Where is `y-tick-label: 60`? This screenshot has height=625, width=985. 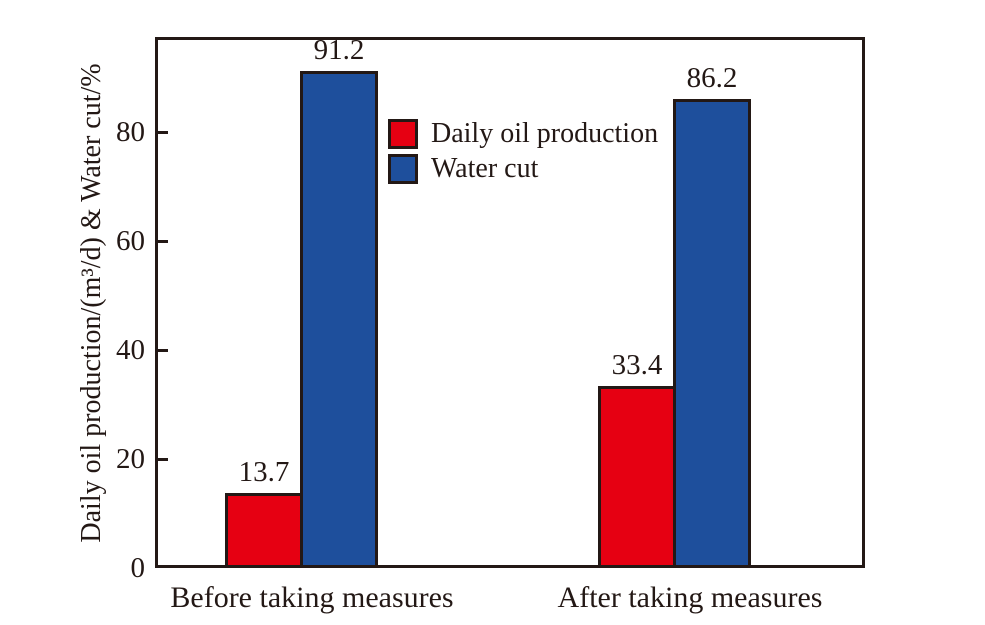
y-tick-label: 60 is located at coordinates (130, 241).